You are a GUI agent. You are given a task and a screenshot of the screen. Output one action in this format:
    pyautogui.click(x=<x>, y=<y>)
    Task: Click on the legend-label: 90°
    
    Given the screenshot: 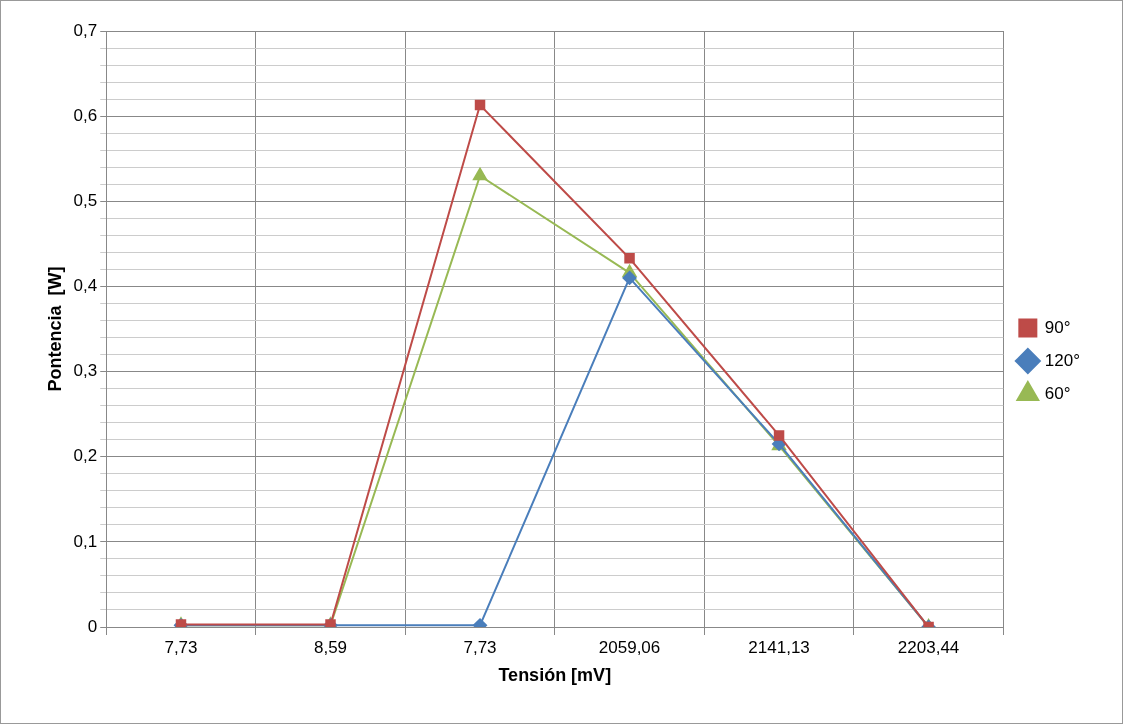 What is the action you would take?
    pyautogui.click(x=1057, y=327)
    